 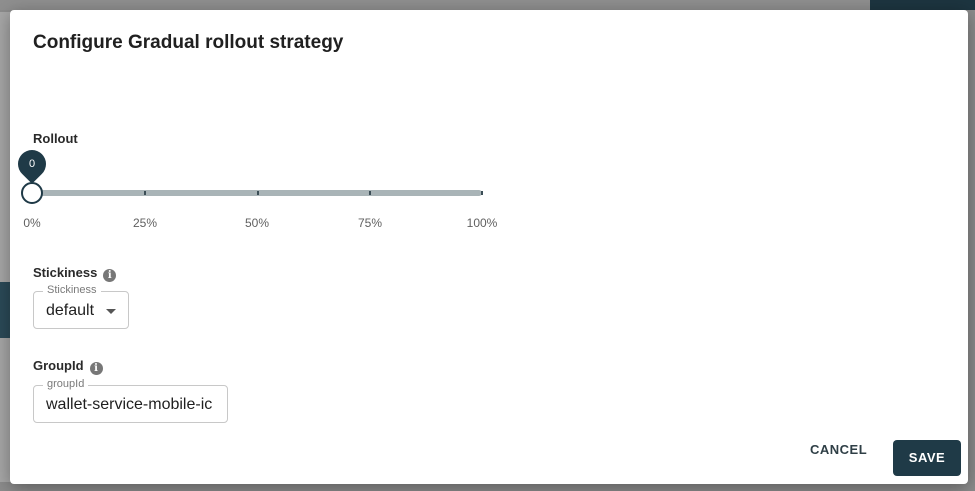 I want to click on backdrop-page, so click(x=5, y=247).